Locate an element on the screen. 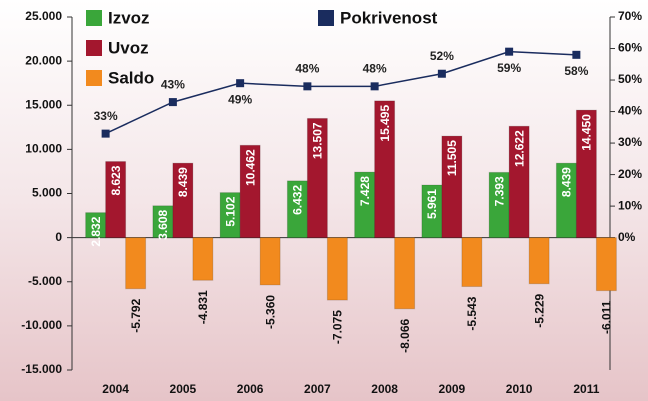 Image resolution: width=648 pixels, height=401 pixels. legend-label: Saldo is located at coordinates (131, 77).